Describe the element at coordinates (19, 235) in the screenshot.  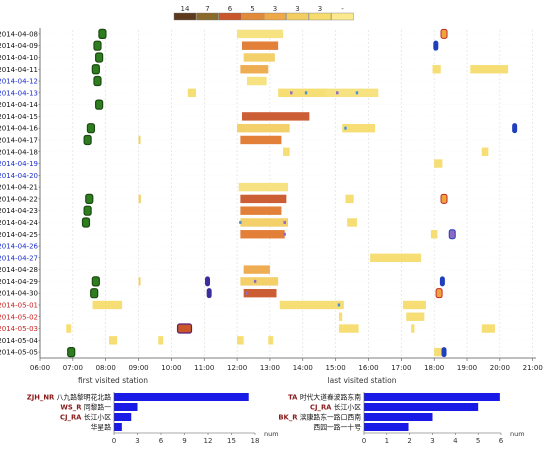
I see `date-label: 2014-04-25` at that location.